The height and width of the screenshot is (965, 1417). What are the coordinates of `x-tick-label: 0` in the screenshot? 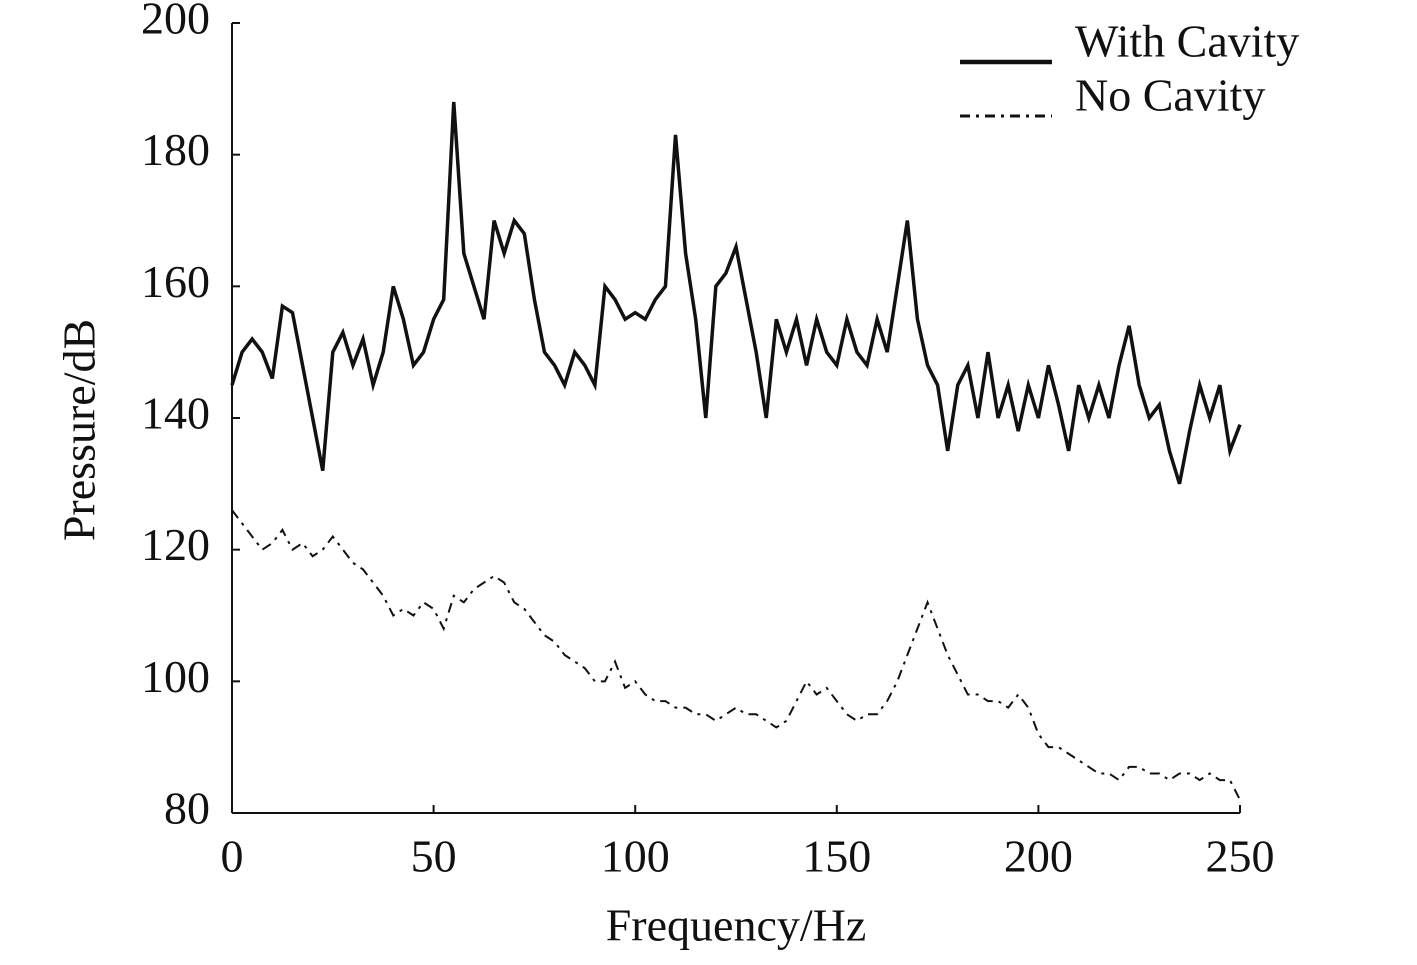 It's located at (232, 856).